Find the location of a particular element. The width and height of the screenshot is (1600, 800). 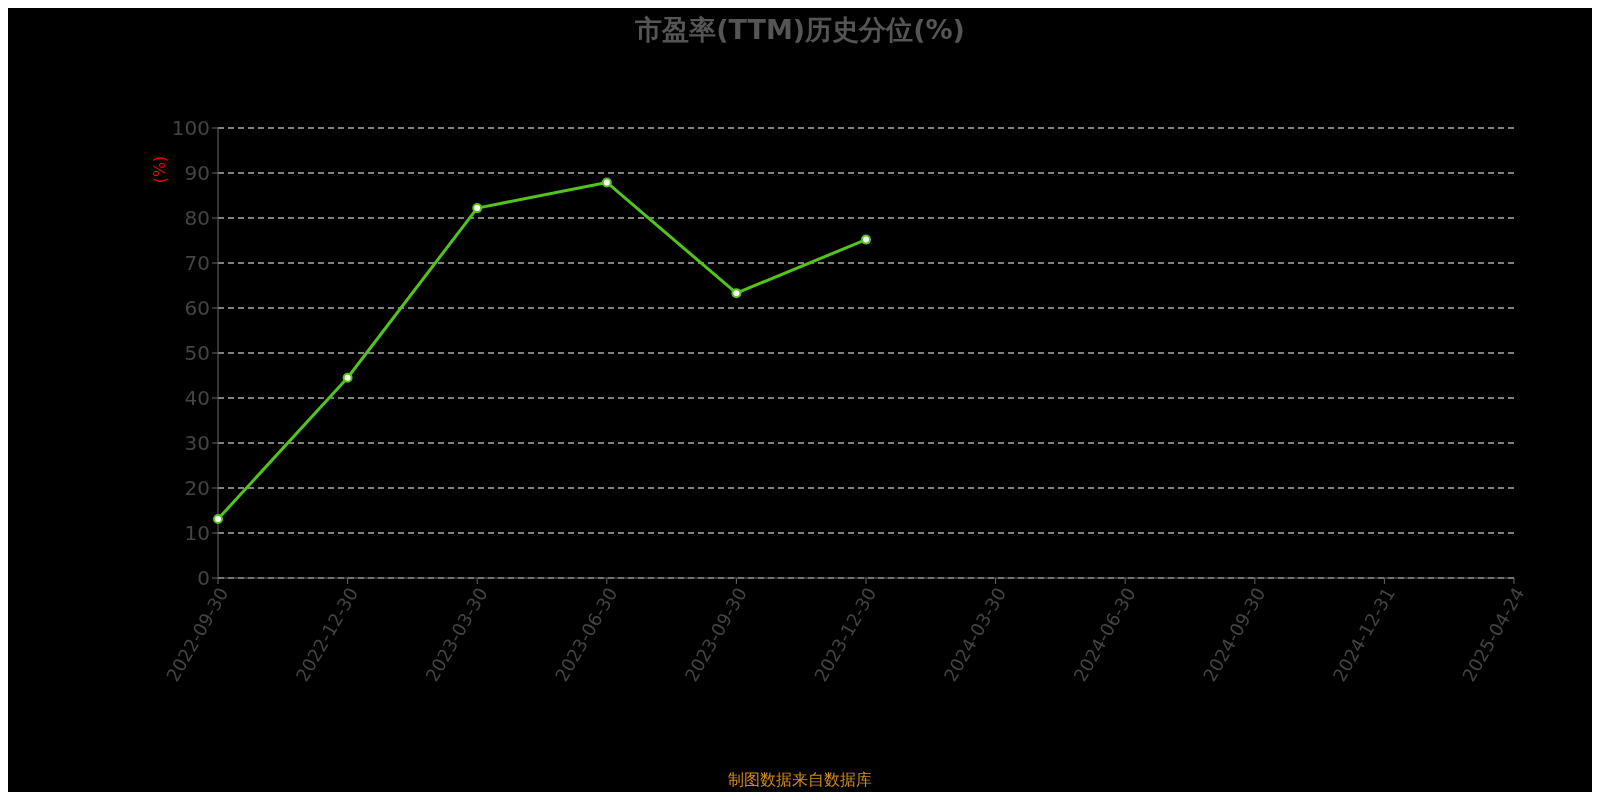

chart-title: 市盈率(TTM)历史分位(%) is located at coordinates (800, 30).